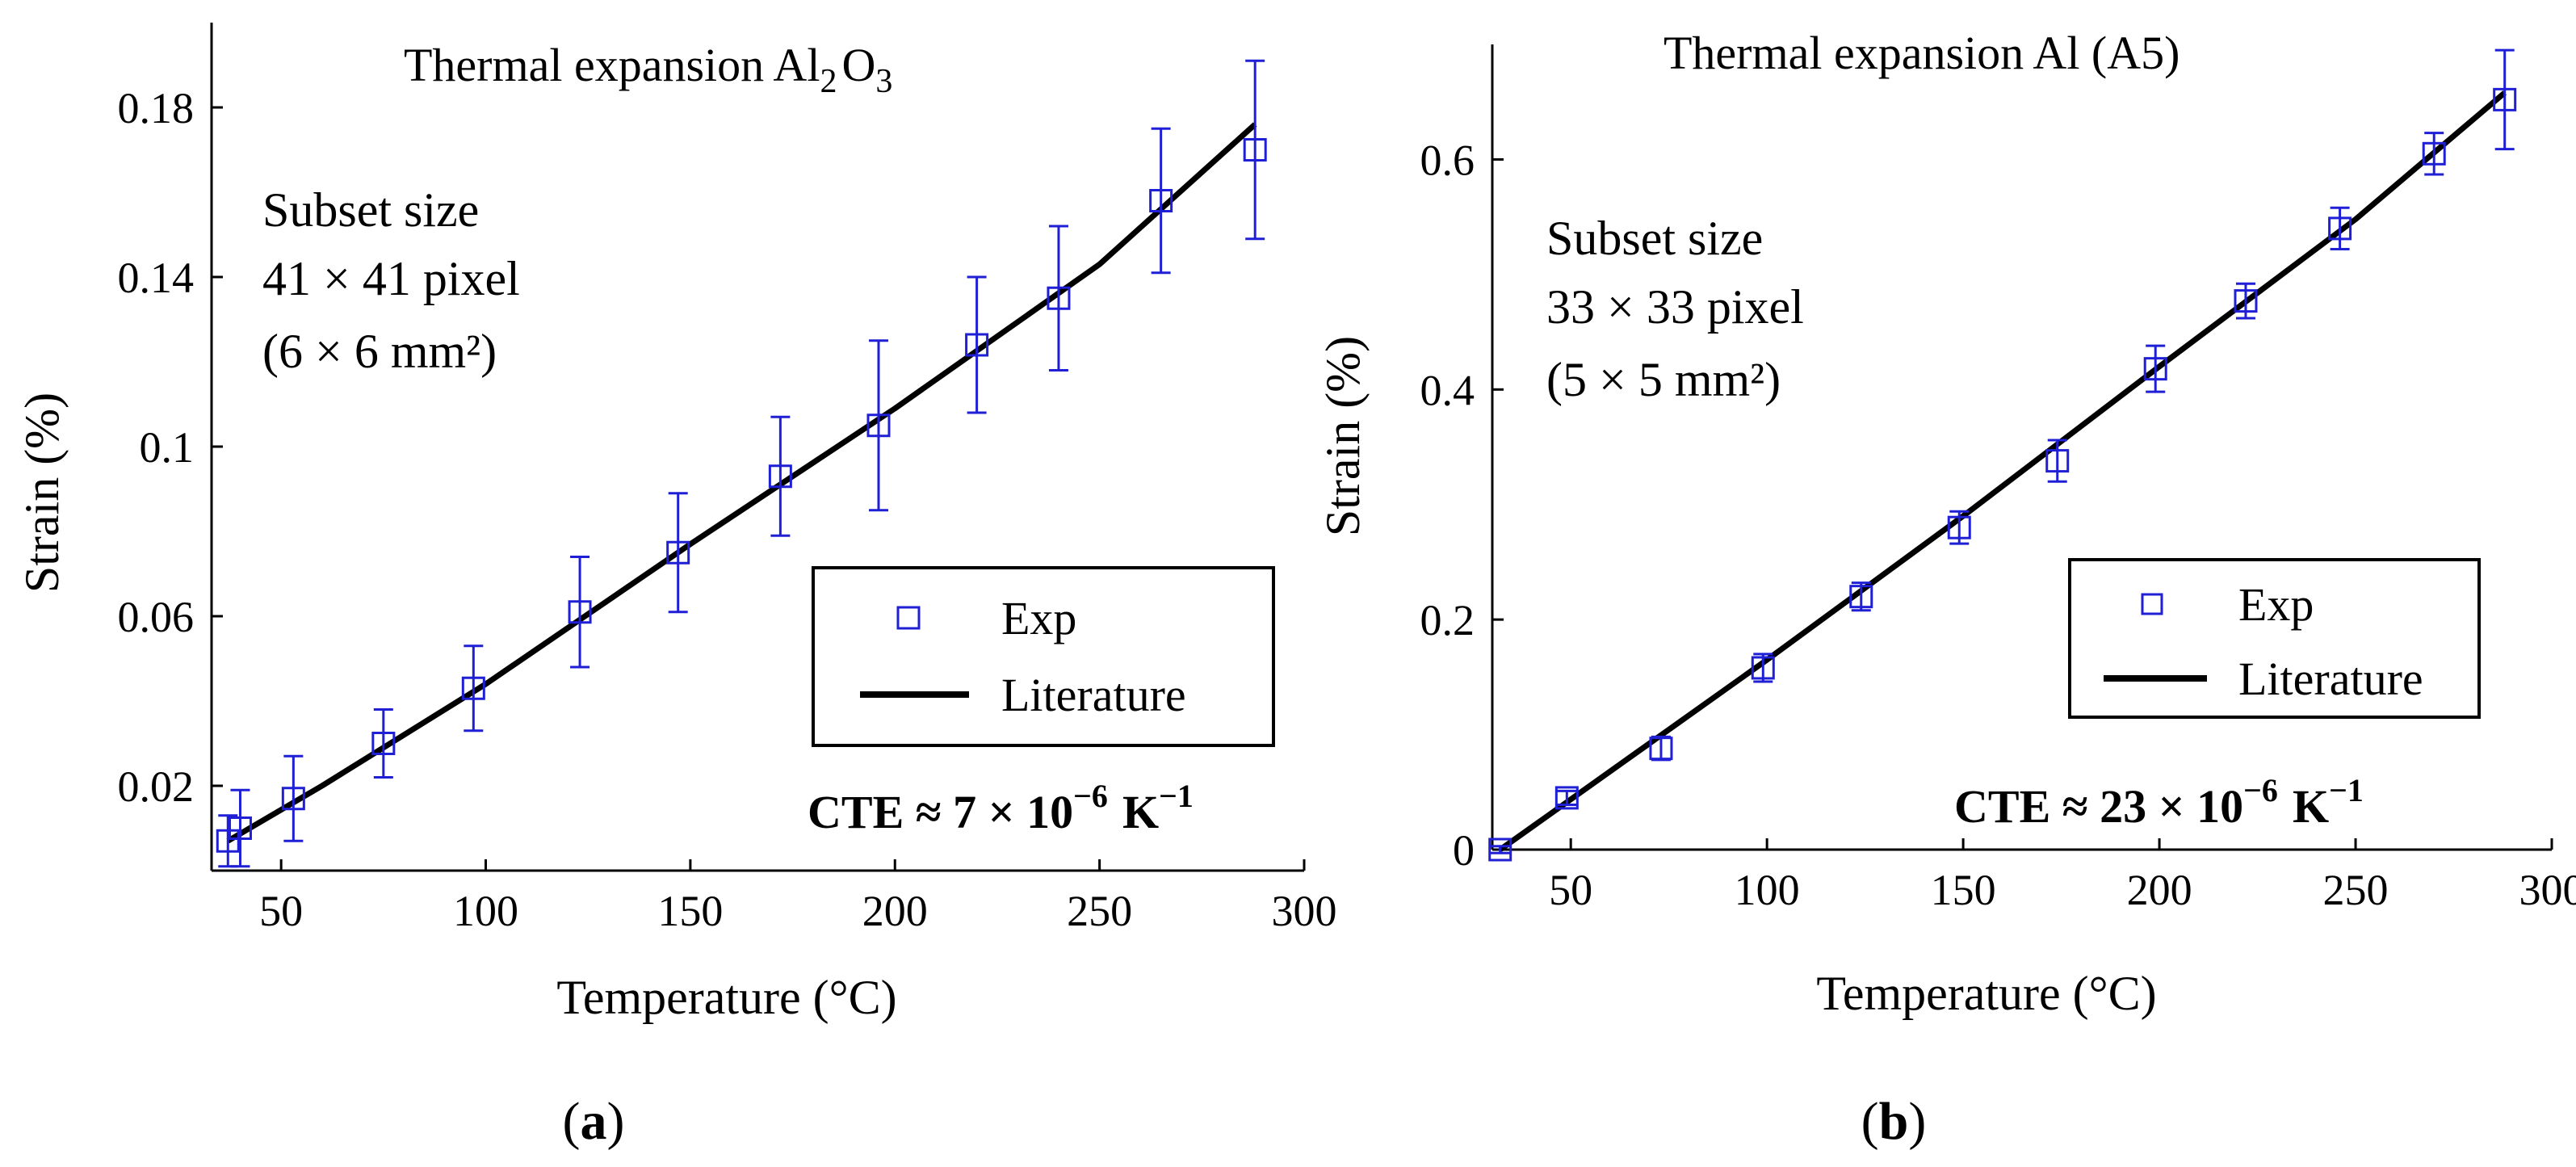 This screenshot has width=2576, height=1167. I want to click on y-tick-label: 0.18, so click(156, 108).